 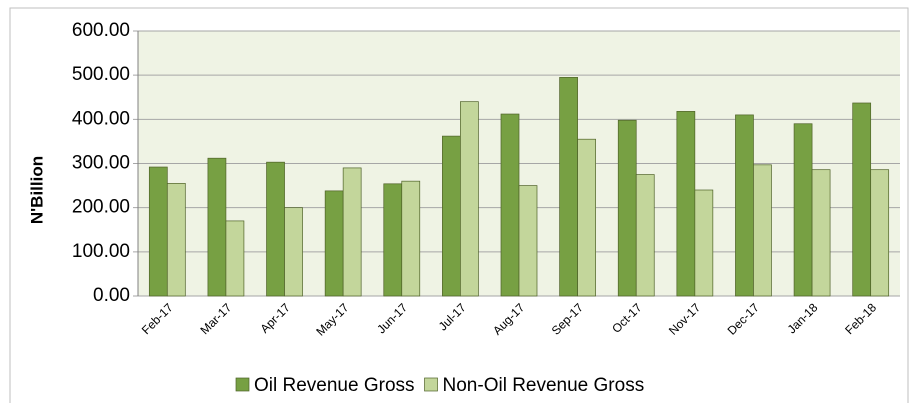 I want to click on y-tick-label: 500.00, so click(x=101, y=74).